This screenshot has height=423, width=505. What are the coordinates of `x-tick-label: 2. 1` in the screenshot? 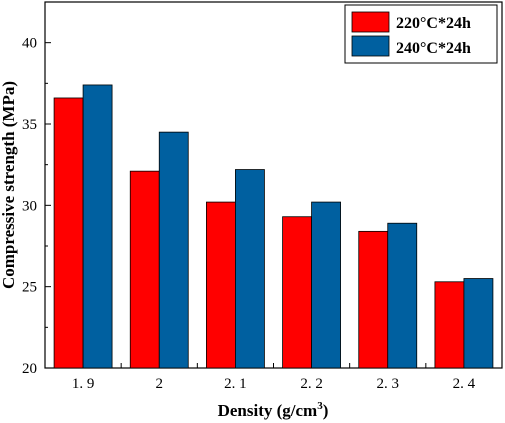 It's located at (235, 384).